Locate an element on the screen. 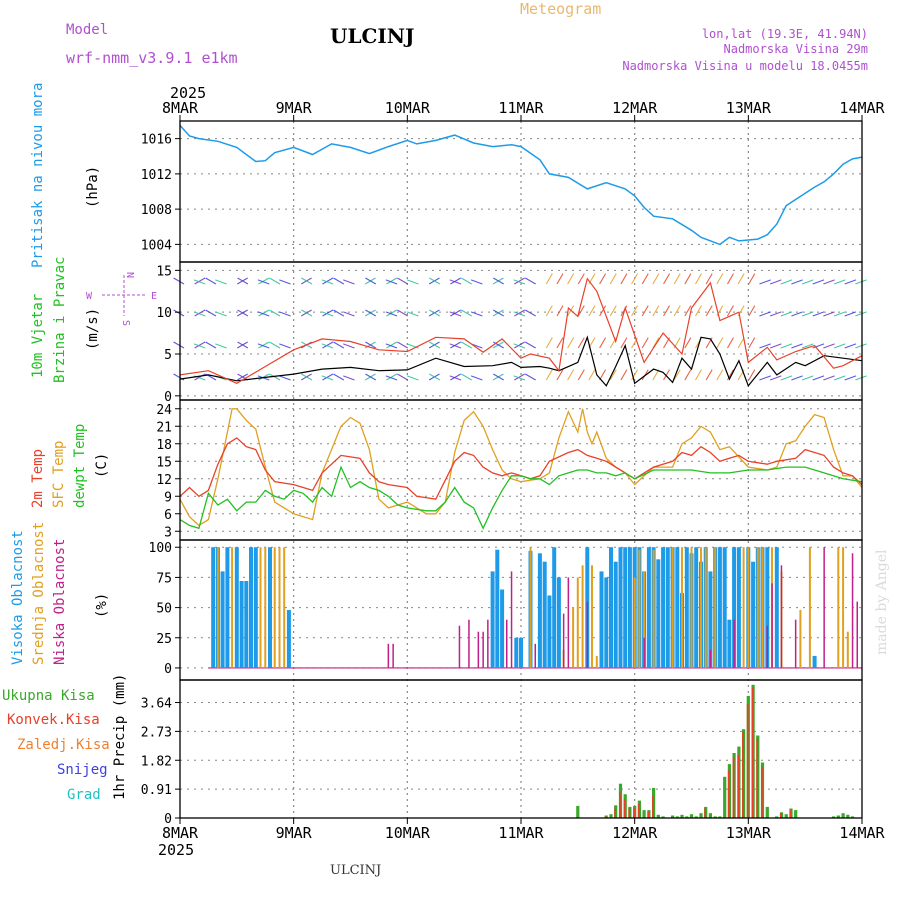 This screenshot has width=900, height=904. top-tick-label: 10MAR is located at coordinates (408, 108).